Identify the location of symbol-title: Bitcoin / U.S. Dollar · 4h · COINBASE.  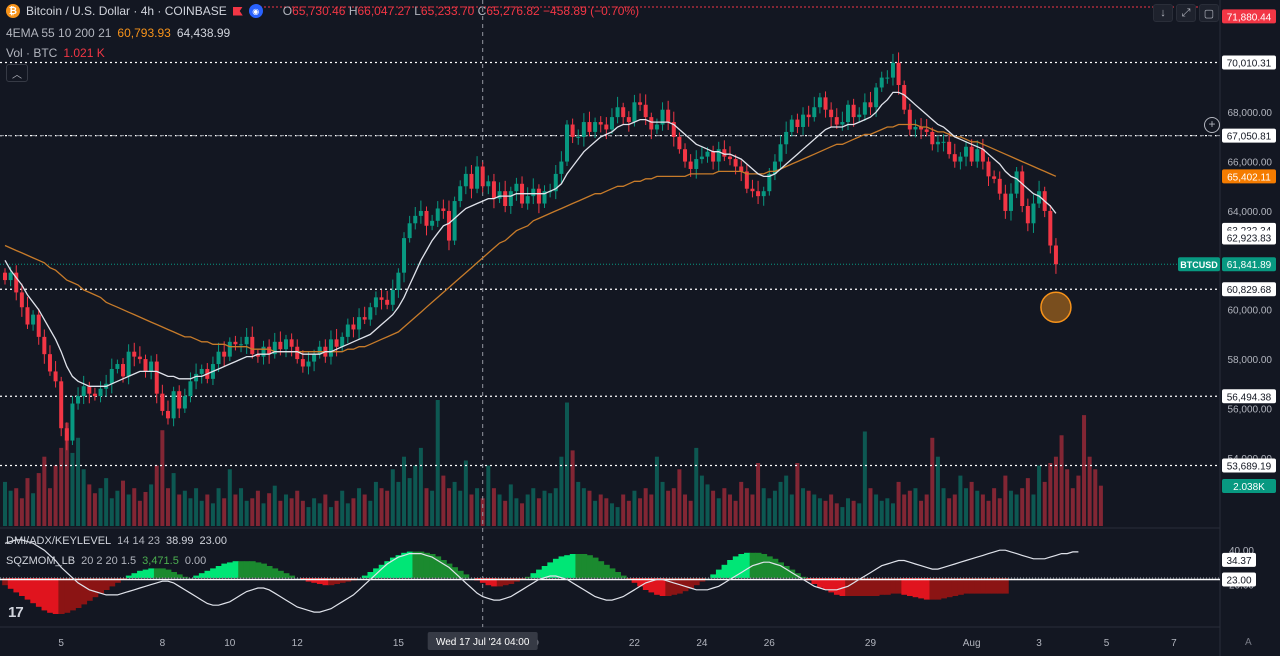
(126, 11).